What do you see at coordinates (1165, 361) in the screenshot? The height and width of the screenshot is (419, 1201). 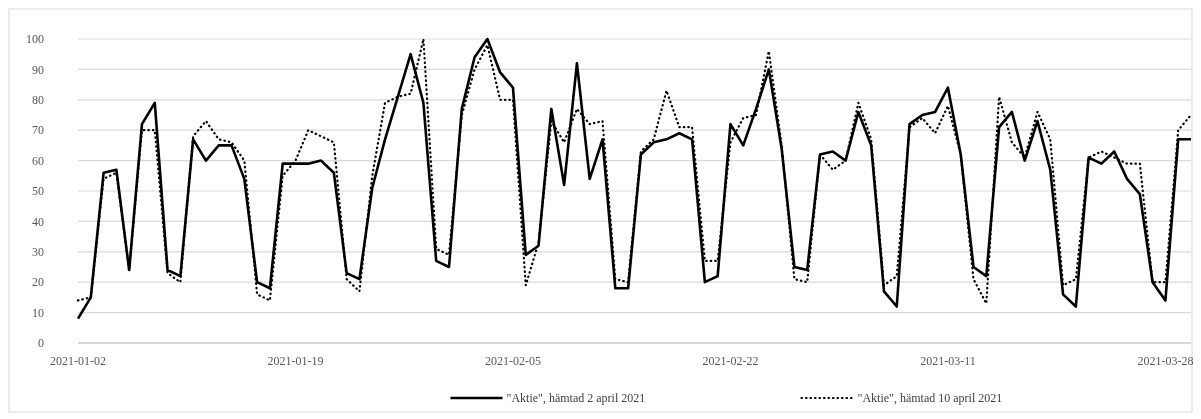 I see `x-tick-label: 2021-03-28` at bounding box center [1165, 361].